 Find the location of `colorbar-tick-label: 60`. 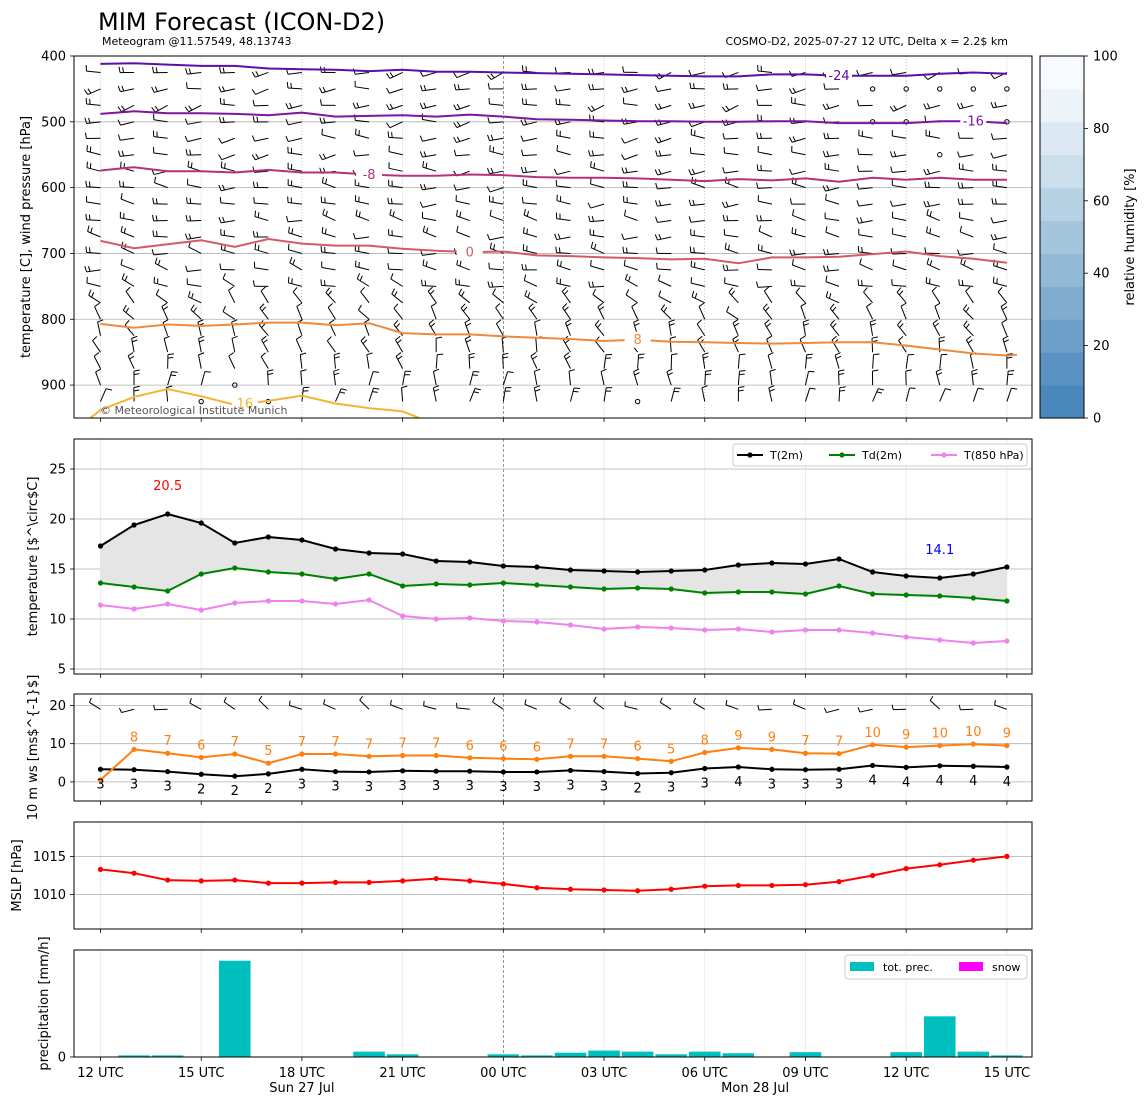

colorbar-tick-label: 60 is located at coordinates (1101, 201).